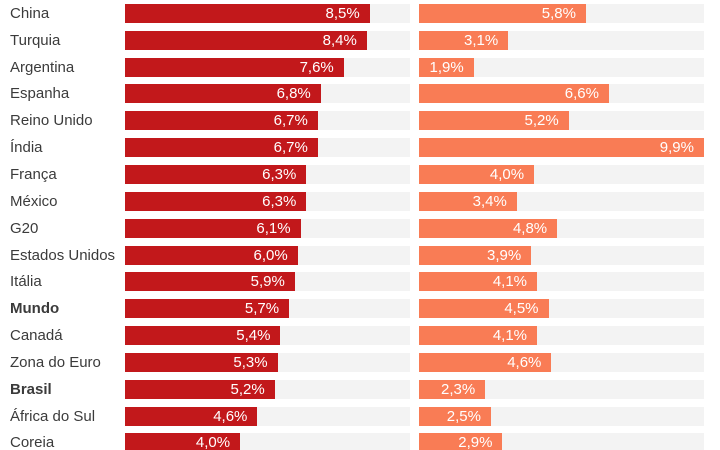 This screenshot has height=450, width=720. Describe the element at coordinates (247, 389) in the screenshot. I see `left-bar-value: 5,2%` at that location.